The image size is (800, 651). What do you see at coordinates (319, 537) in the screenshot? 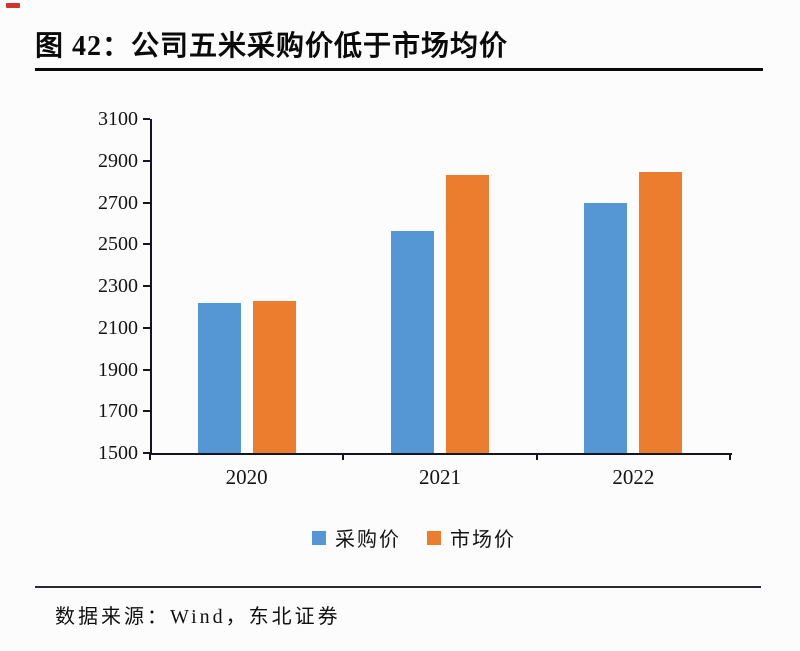
I see `purchase-series-swatch` at bounding box center [319, 537].